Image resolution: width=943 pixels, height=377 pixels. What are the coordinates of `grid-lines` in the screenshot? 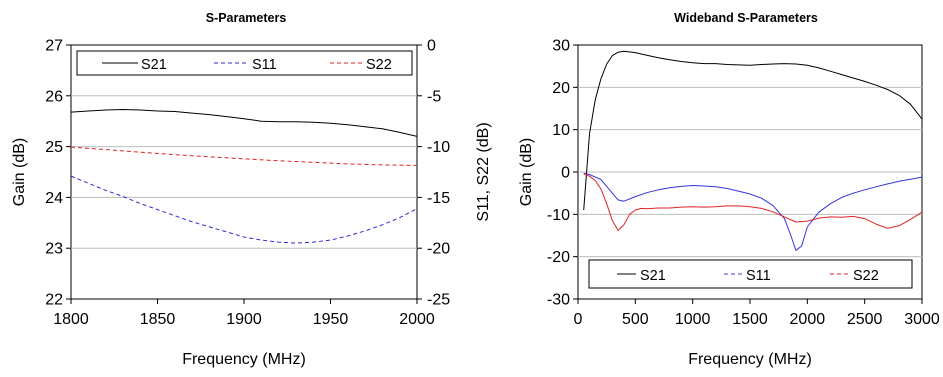 It's located at (244, 172).